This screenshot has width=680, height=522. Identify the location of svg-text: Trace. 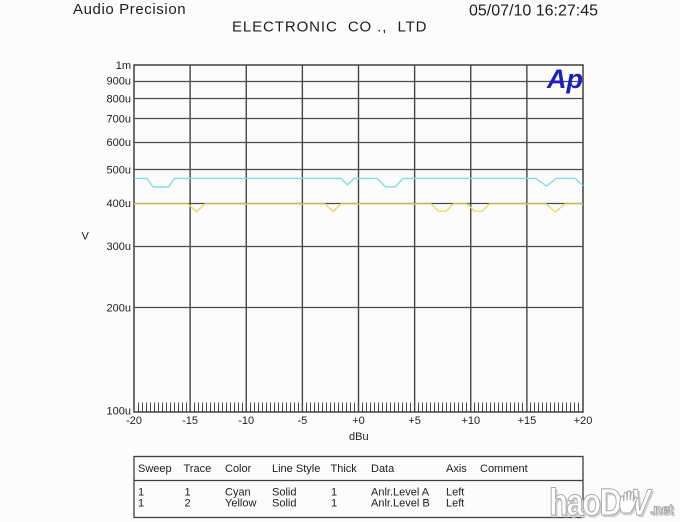
(198, 469).